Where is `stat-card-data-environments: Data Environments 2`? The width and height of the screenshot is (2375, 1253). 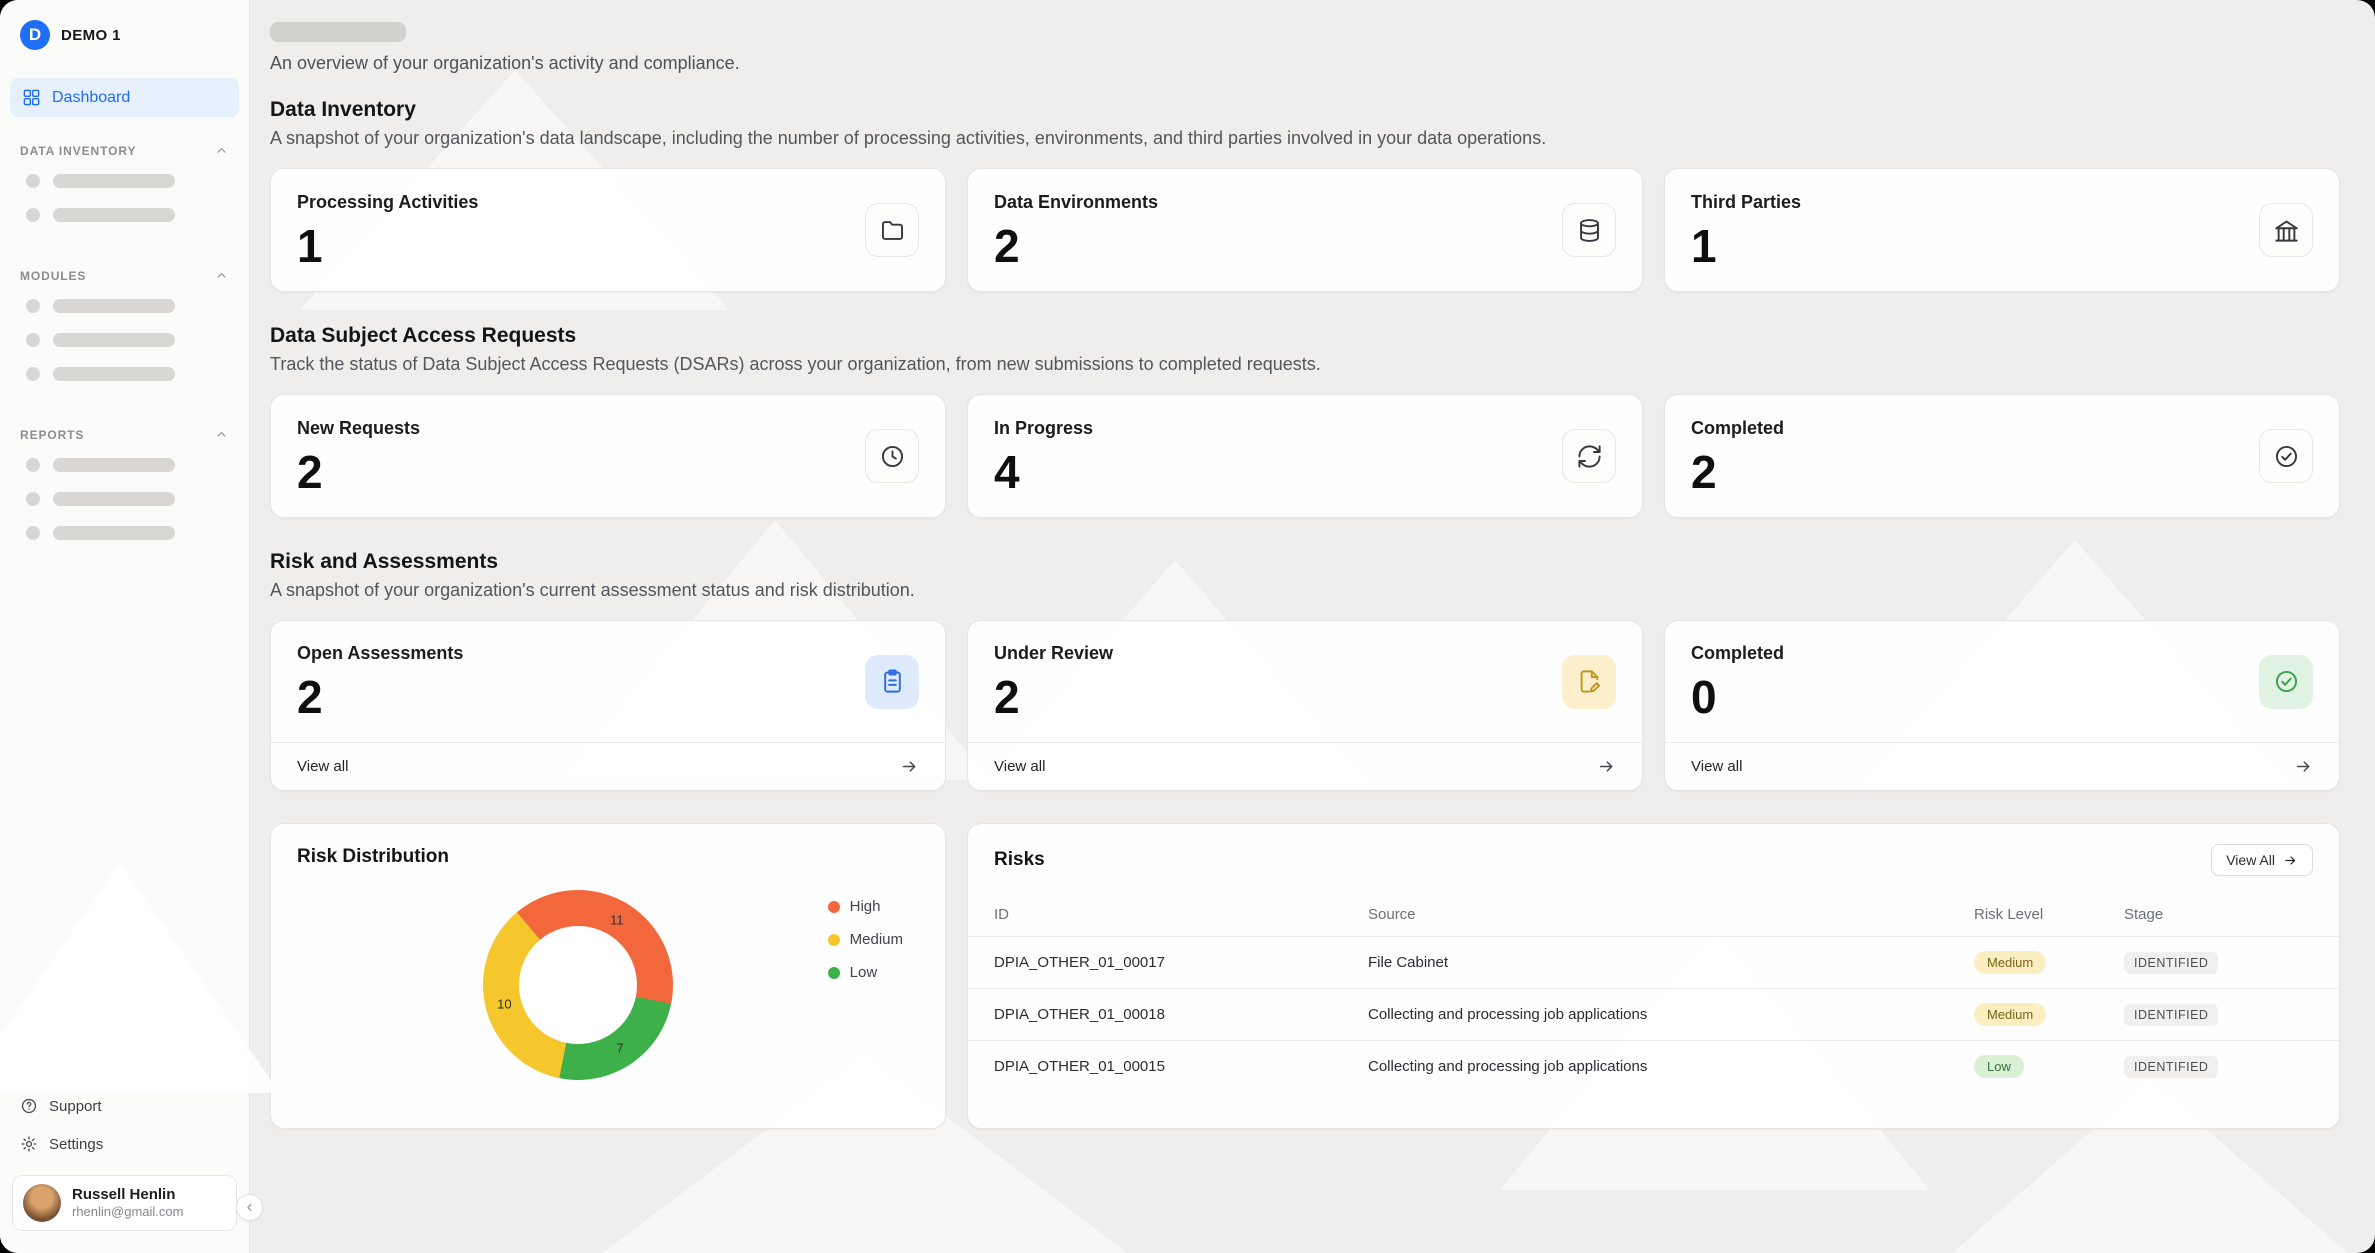 stat-card-data-environments: Data Environments 2 is located at coordinates (1305, 230).